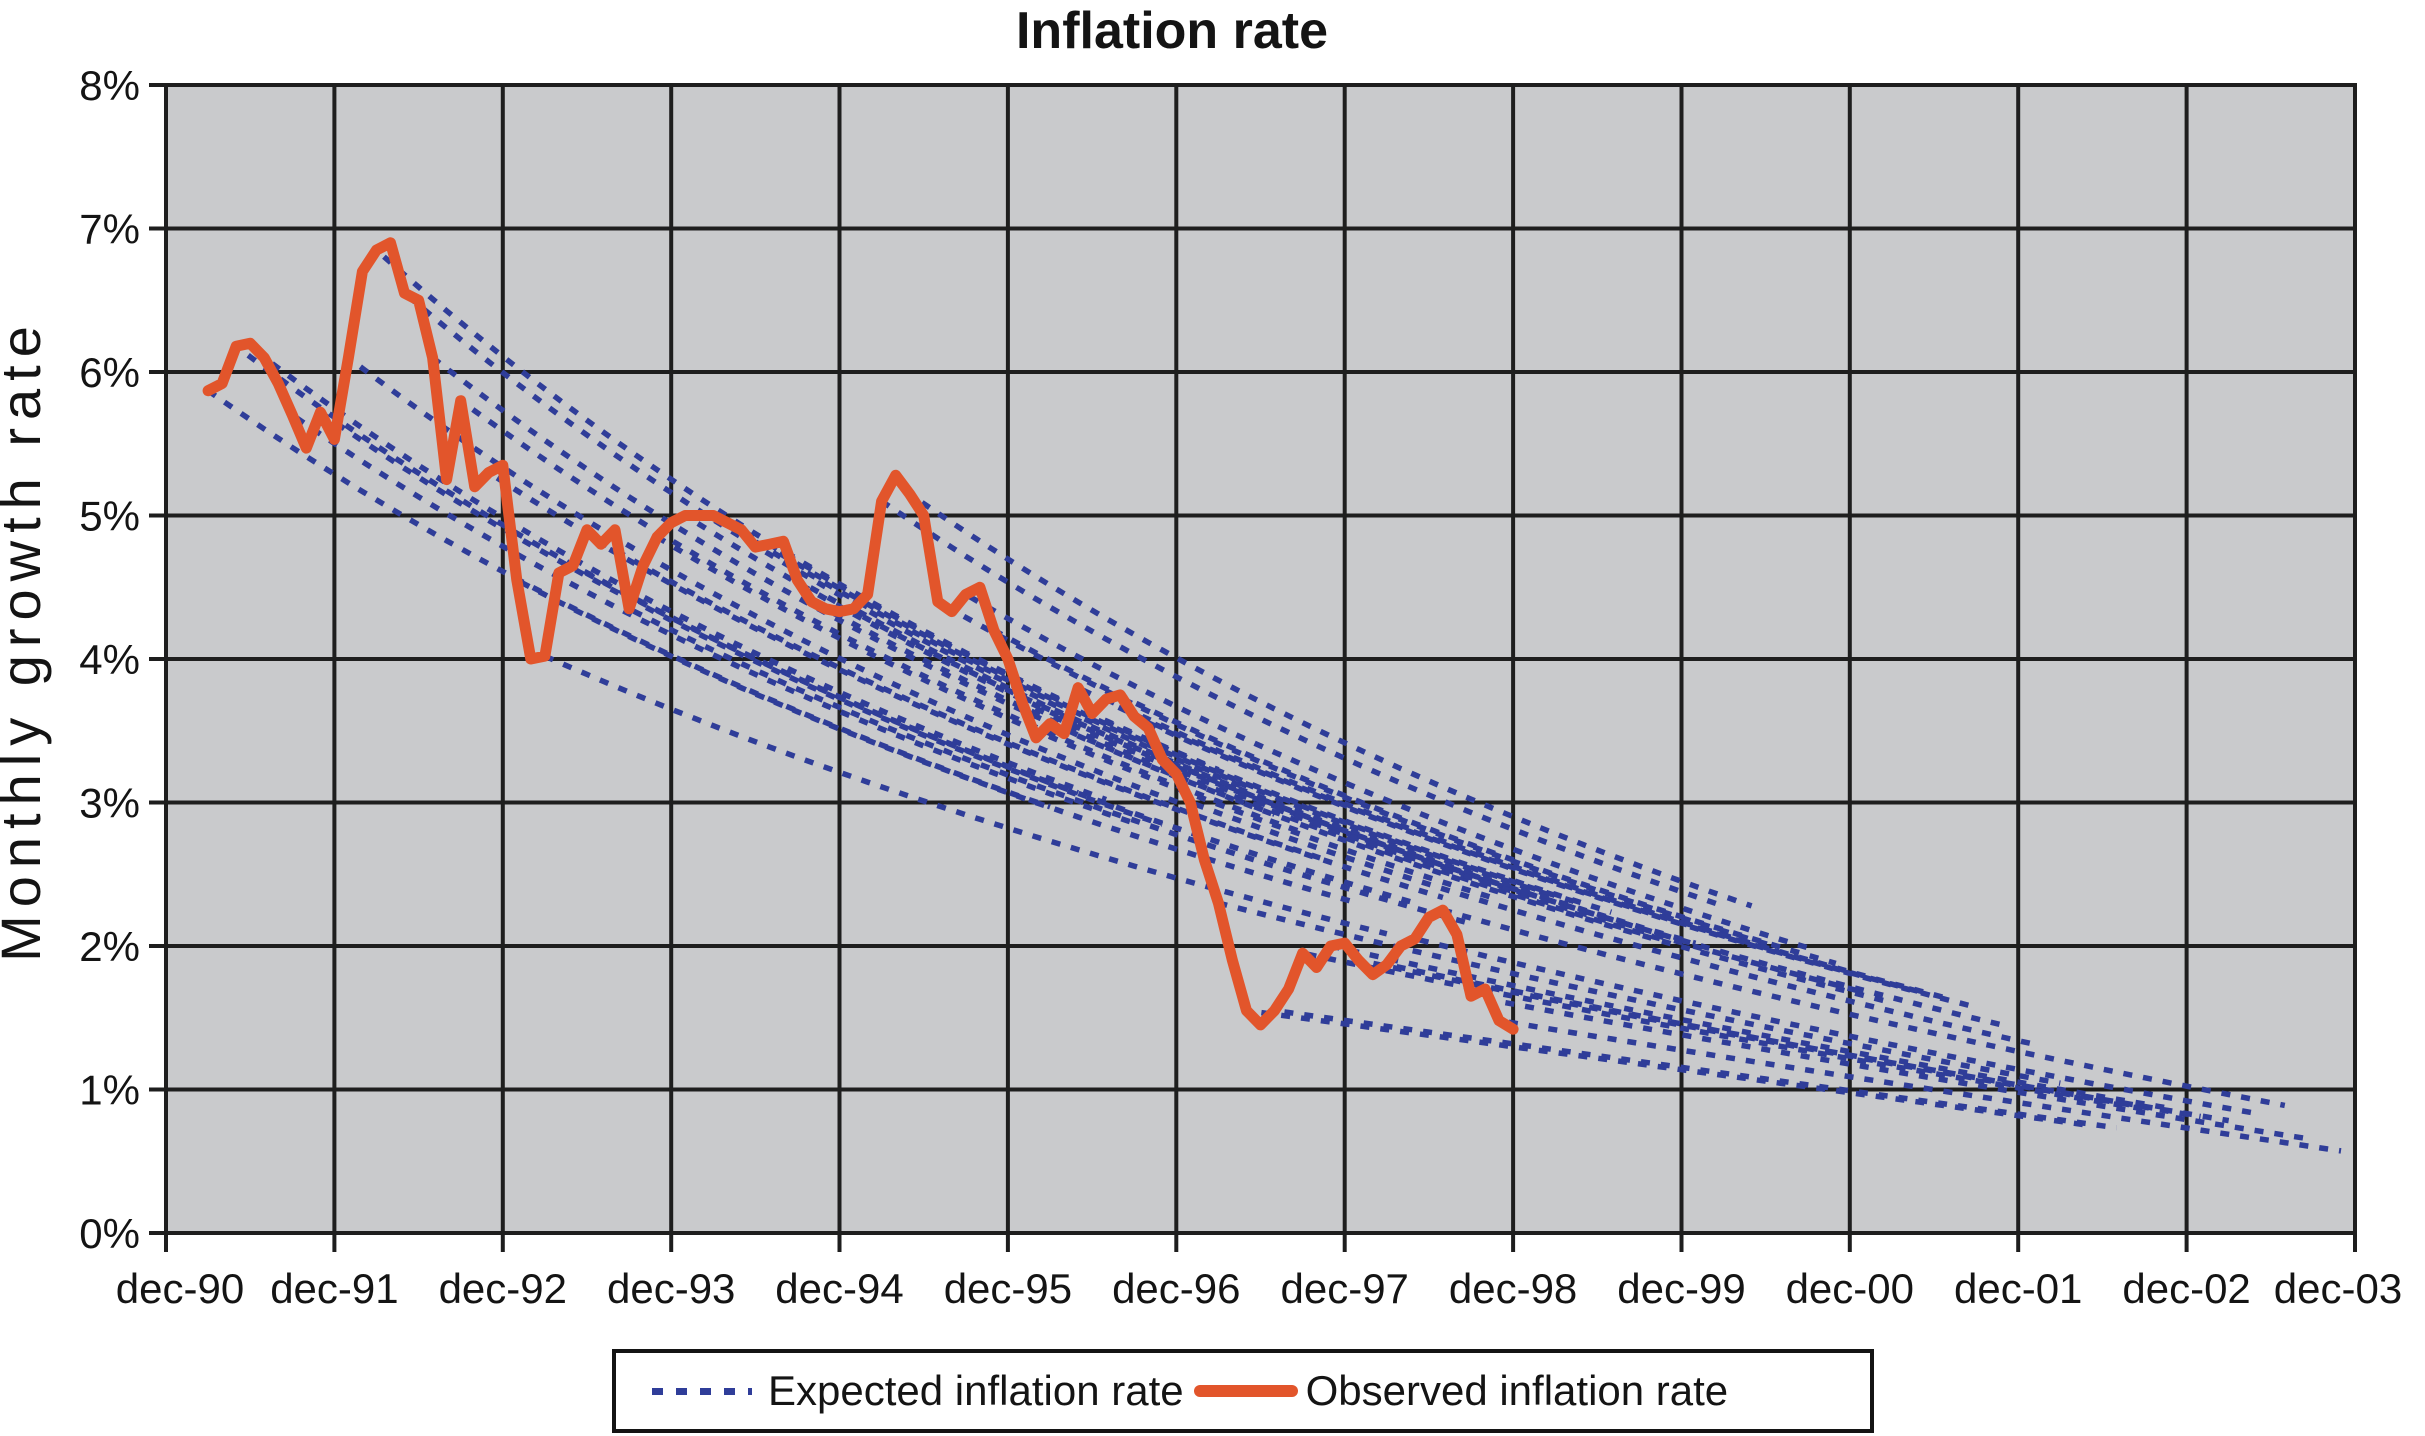 Image resolution: width=2425 pixels, height=1436 pixels. Describe the element at coordinates (1245, 1391) in the screenshot. I see `observed-line-marker-icon` at that location.